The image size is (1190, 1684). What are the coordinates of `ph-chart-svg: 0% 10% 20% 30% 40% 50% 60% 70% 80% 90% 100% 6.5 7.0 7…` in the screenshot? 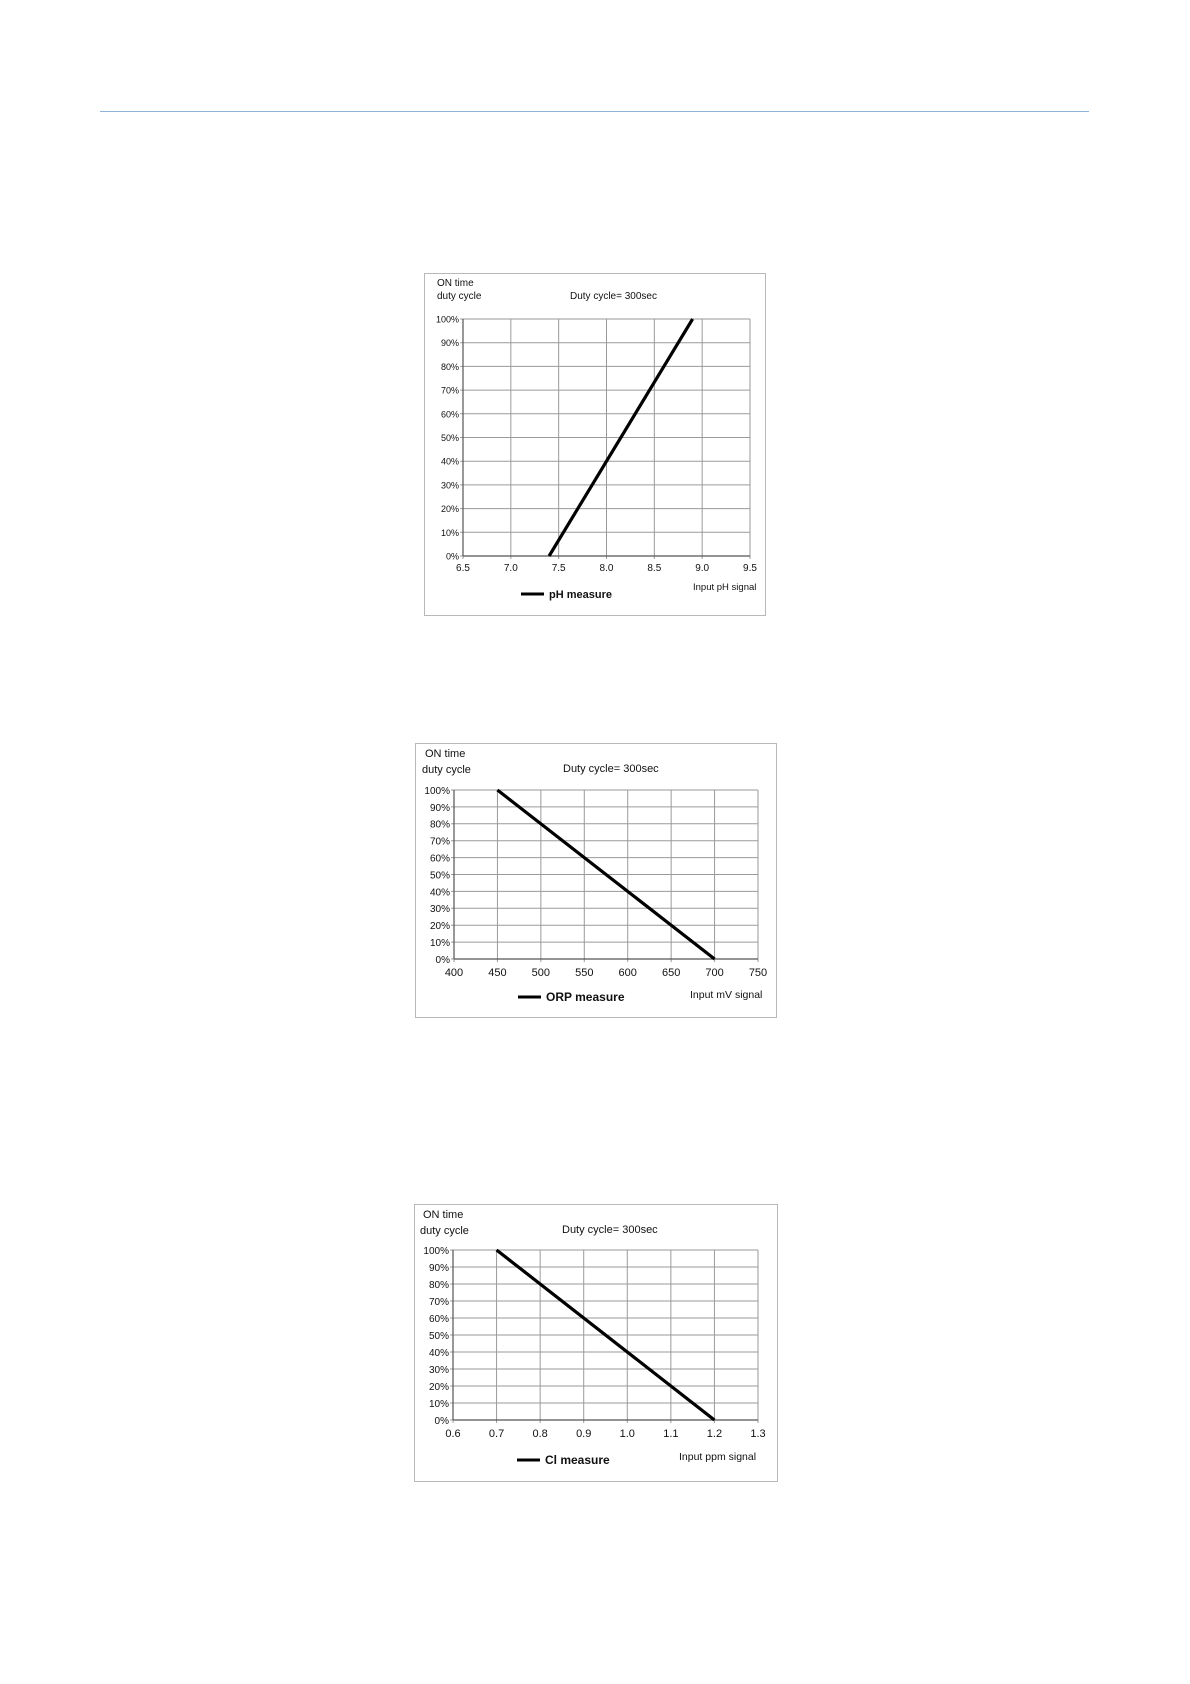 It's located at (596, 439).